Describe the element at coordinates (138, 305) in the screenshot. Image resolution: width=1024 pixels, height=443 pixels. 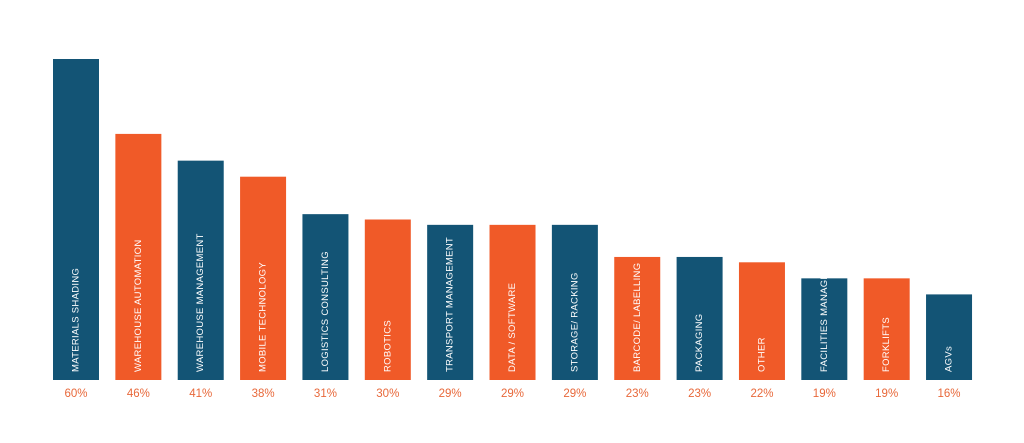
I see `bar-category-label: WAREHOUSE AUTOMATION` at that location.